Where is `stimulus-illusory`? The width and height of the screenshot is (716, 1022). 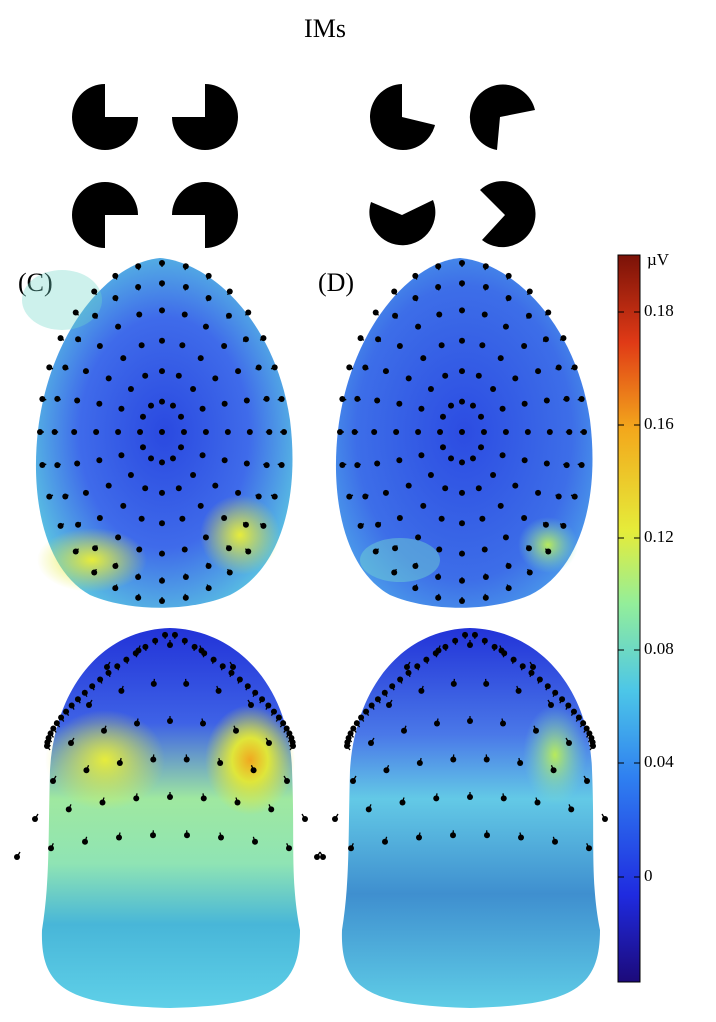 stimulus-illusory is located at coordinates (155, 166).